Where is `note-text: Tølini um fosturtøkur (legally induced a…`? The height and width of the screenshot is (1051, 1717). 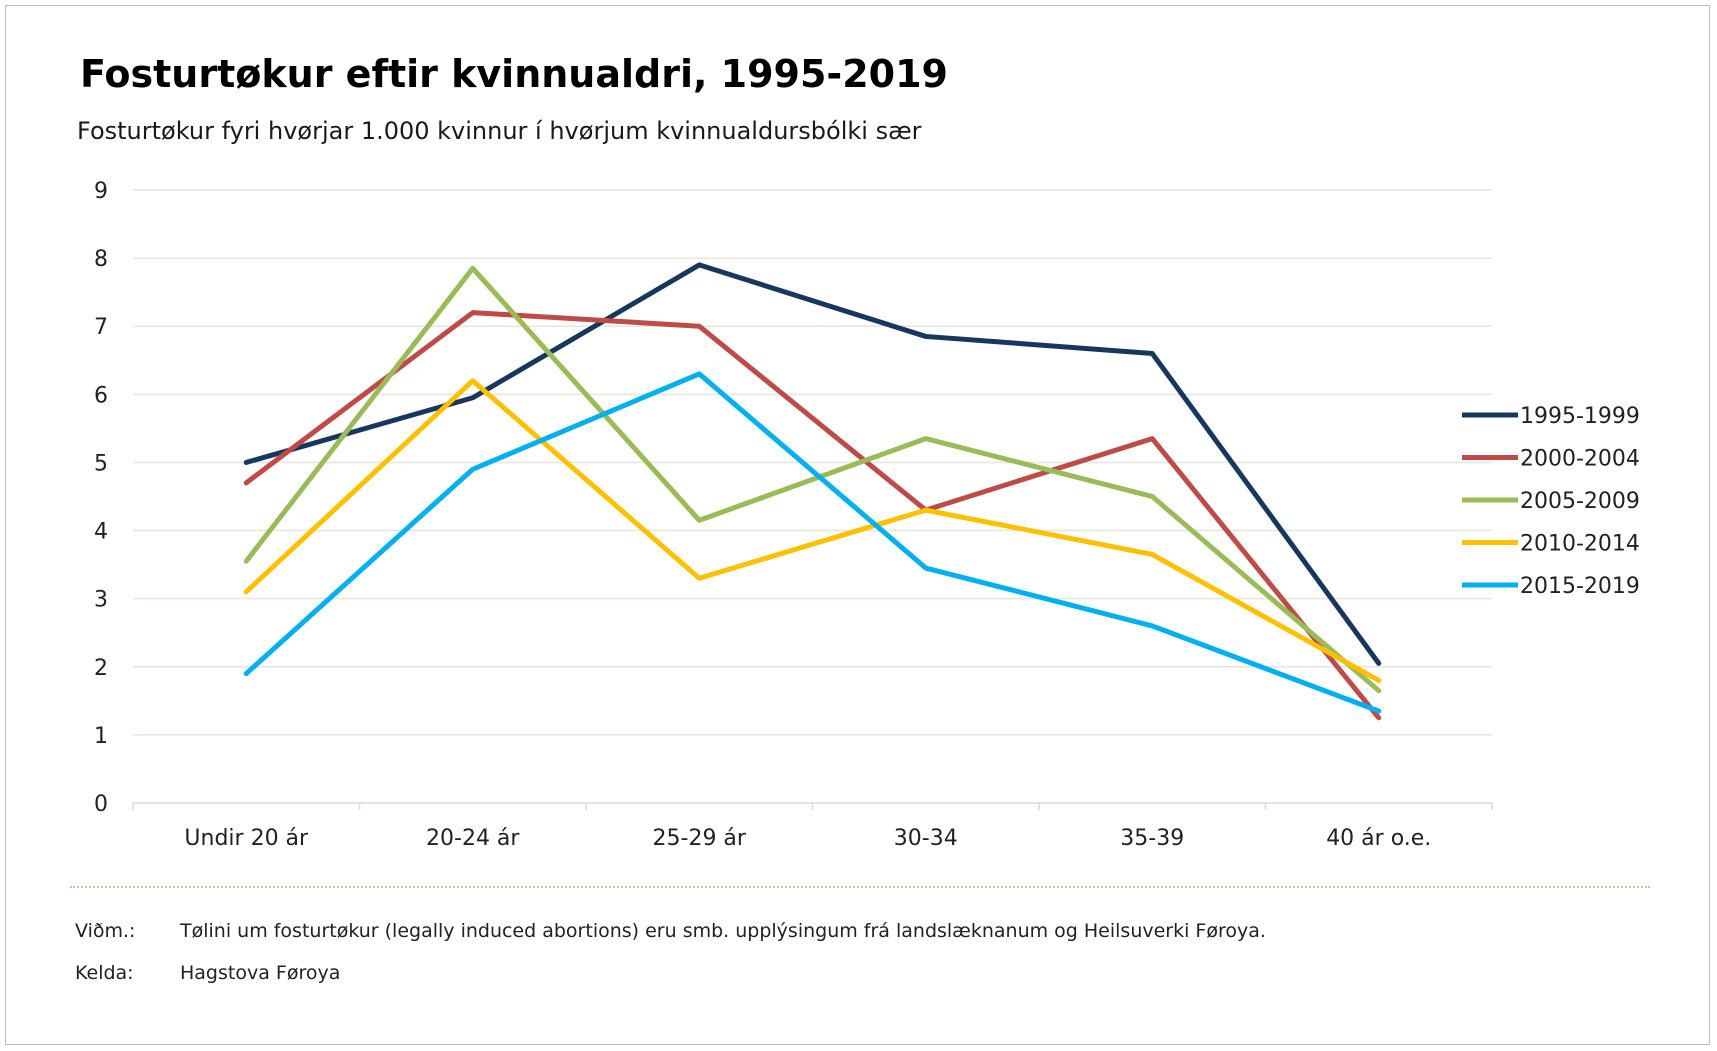
note-text: Tølini um fosturtøkur (legally induced a… is located at coordinates (723, 931).